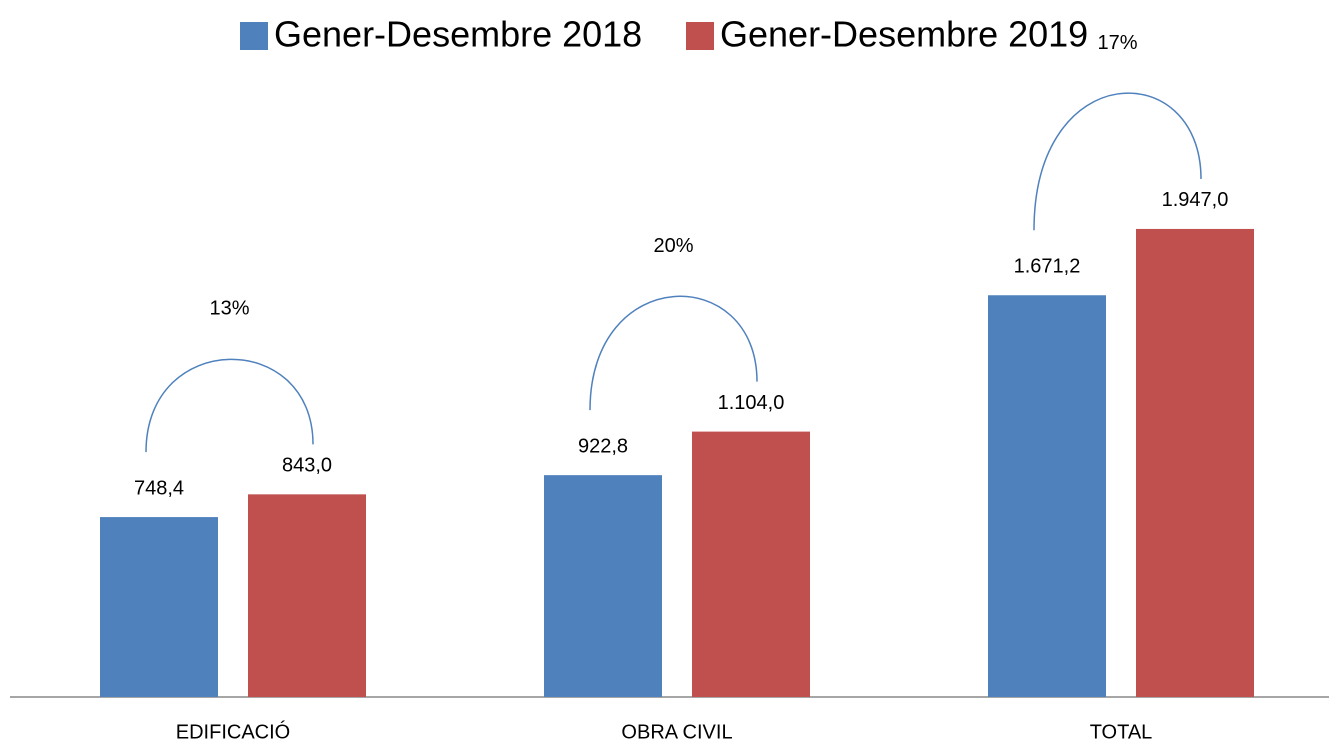 The image size is (1329, 743). I want to click on data-label: 1.671,2, so click(1047, 267).